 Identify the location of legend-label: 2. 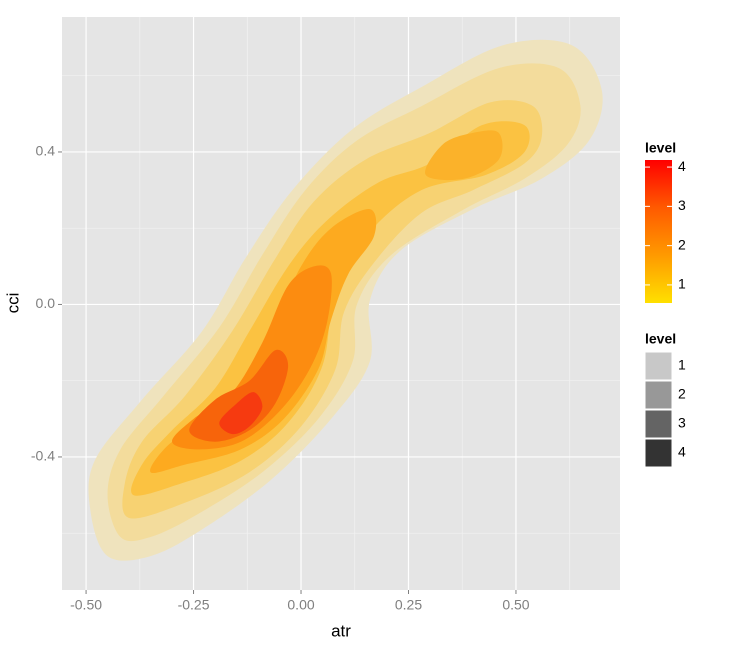
(682, 394).